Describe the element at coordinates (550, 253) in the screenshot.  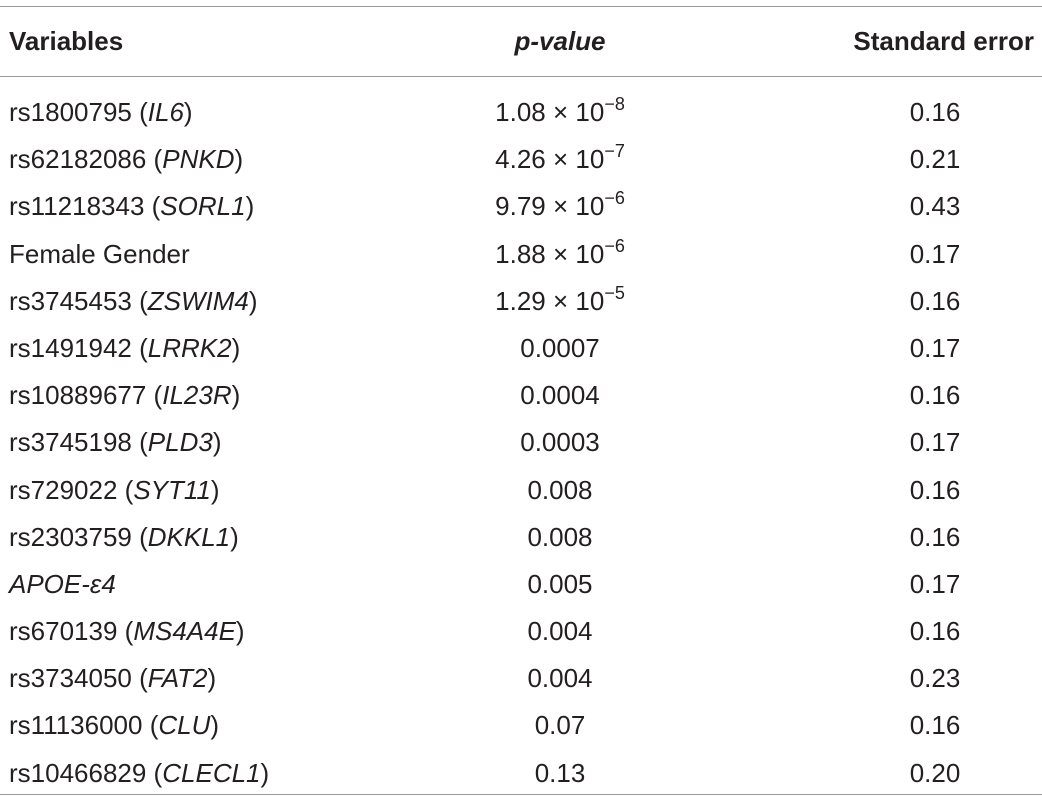
I see `p-value-mantissa: 1.88 × 10` at that location.